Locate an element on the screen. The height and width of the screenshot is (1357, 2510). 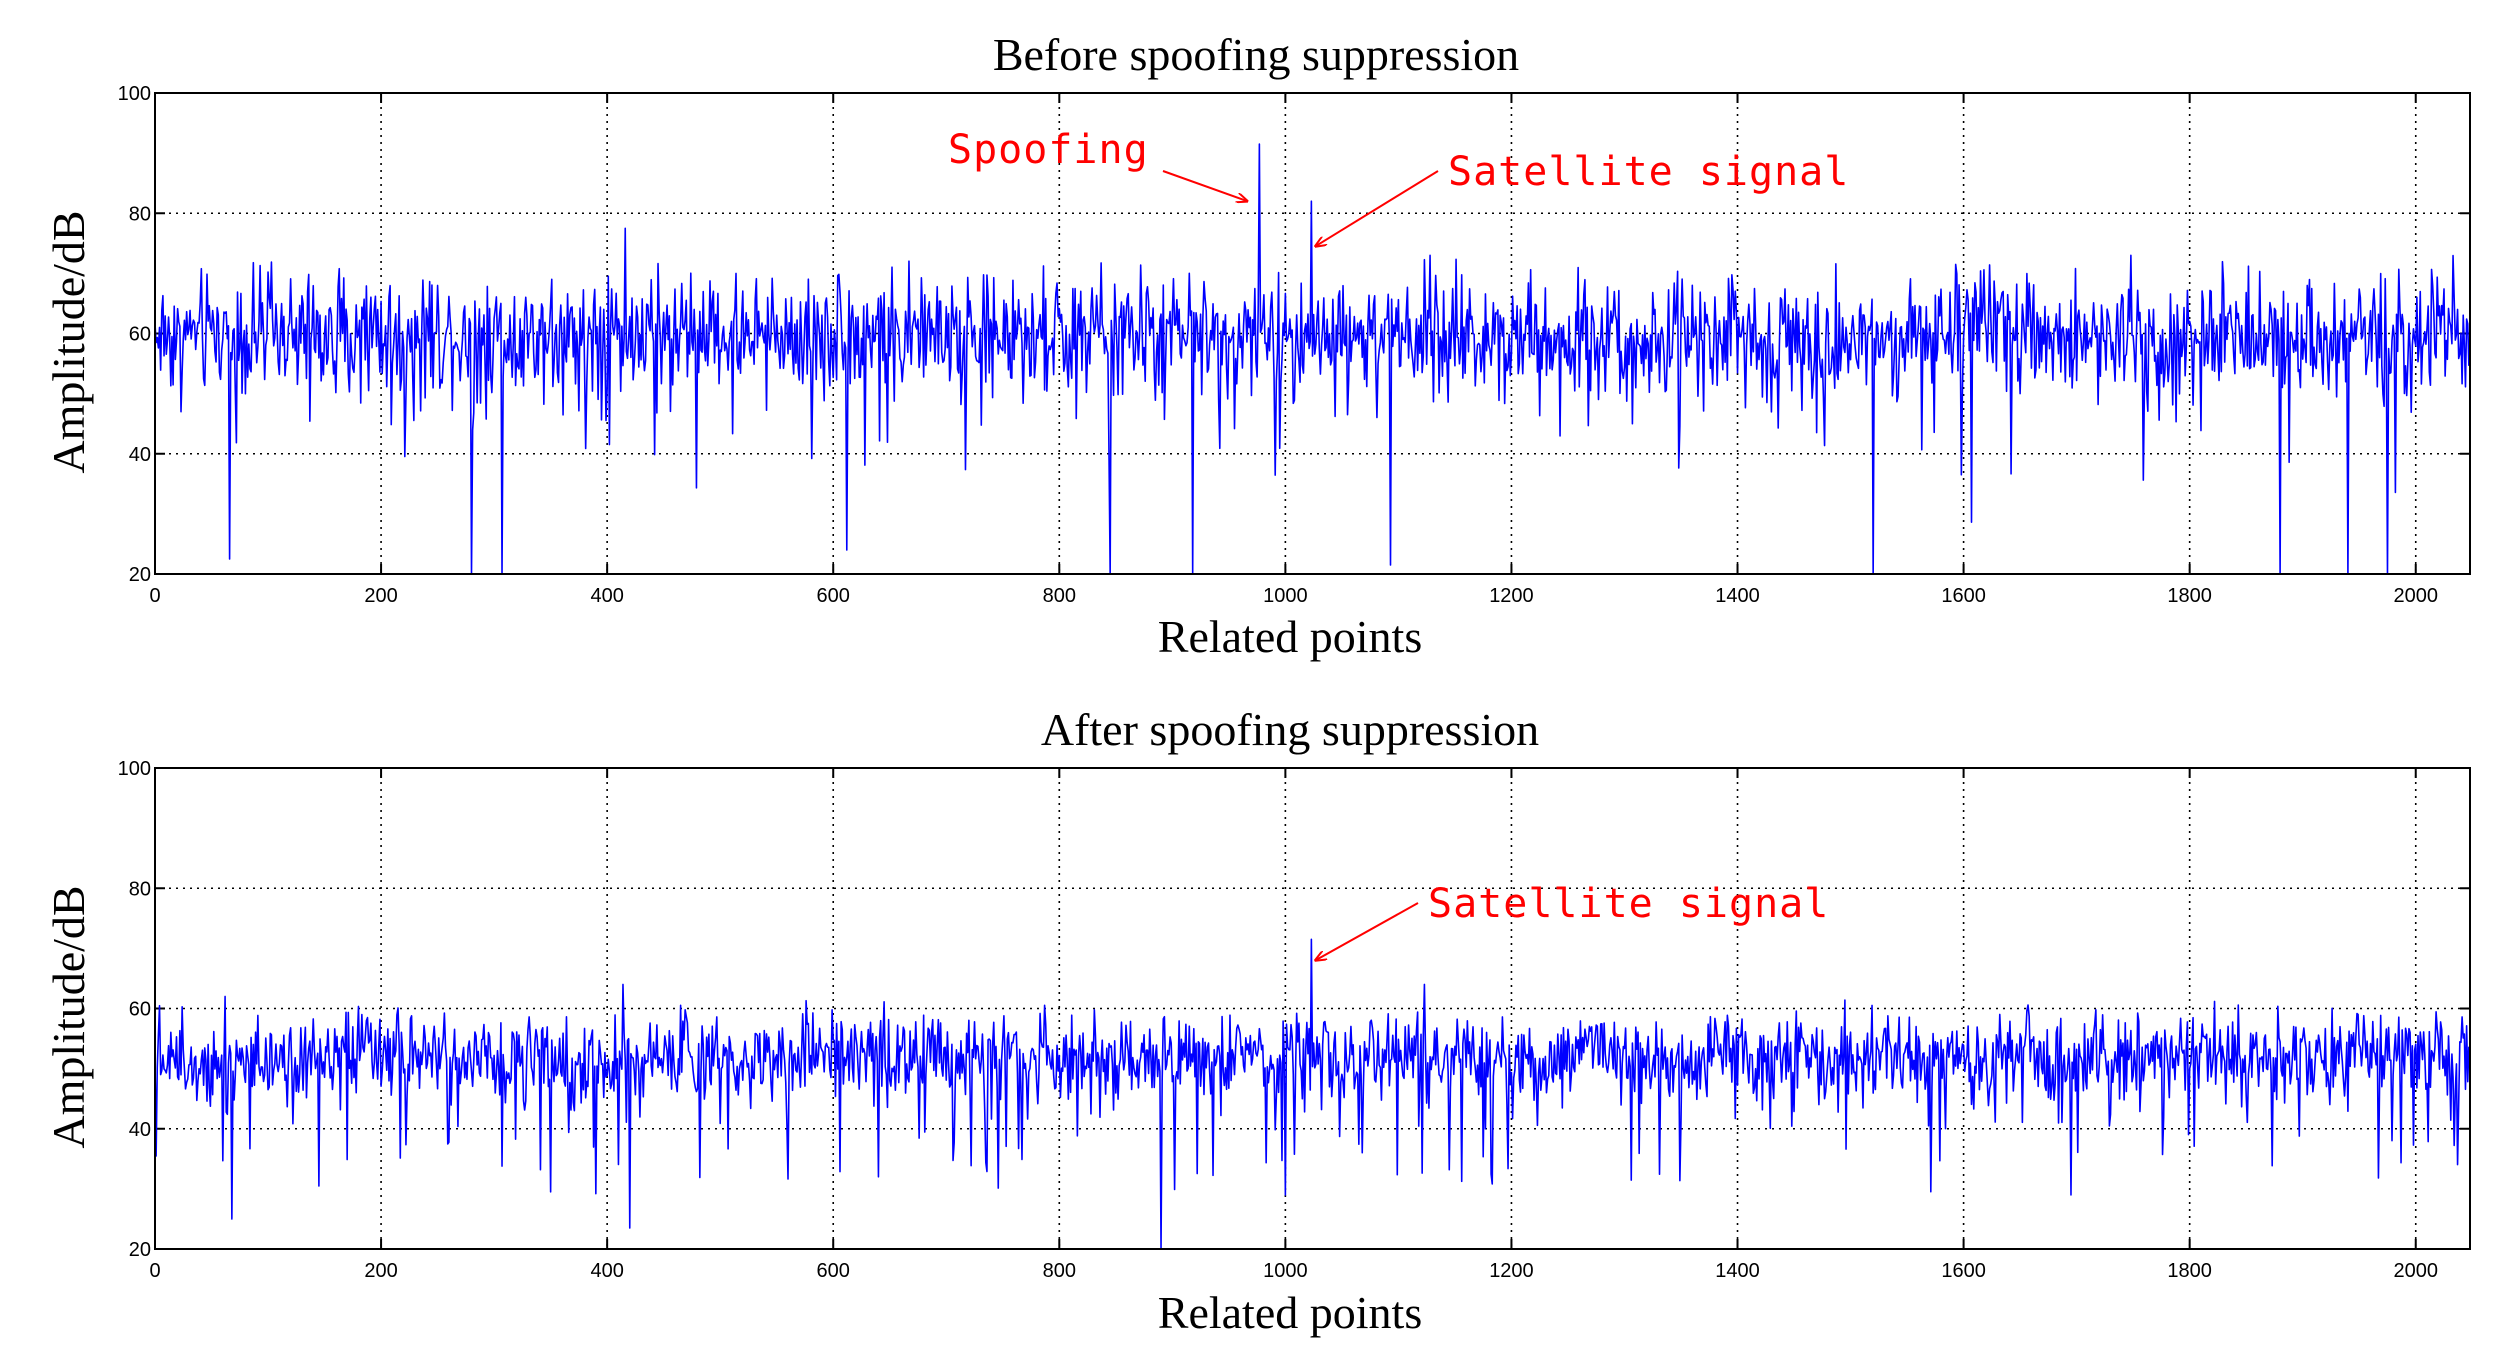
annotations: Satellite signal is located at coordinates (1572, 920).